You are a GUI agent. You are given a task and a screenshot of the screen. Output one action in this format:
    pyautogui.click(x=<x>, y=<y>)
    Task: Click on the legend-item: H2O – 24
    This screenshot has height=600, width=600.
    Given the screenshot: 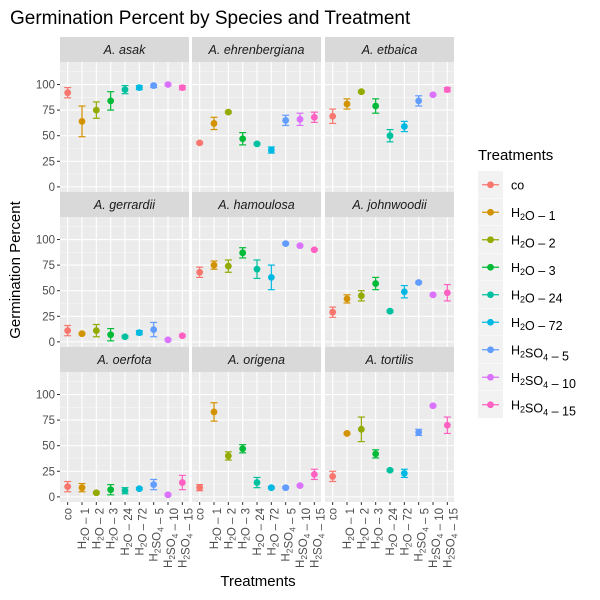 What is the action you would take?
    pyautogui.click(x=520, y=294)
    